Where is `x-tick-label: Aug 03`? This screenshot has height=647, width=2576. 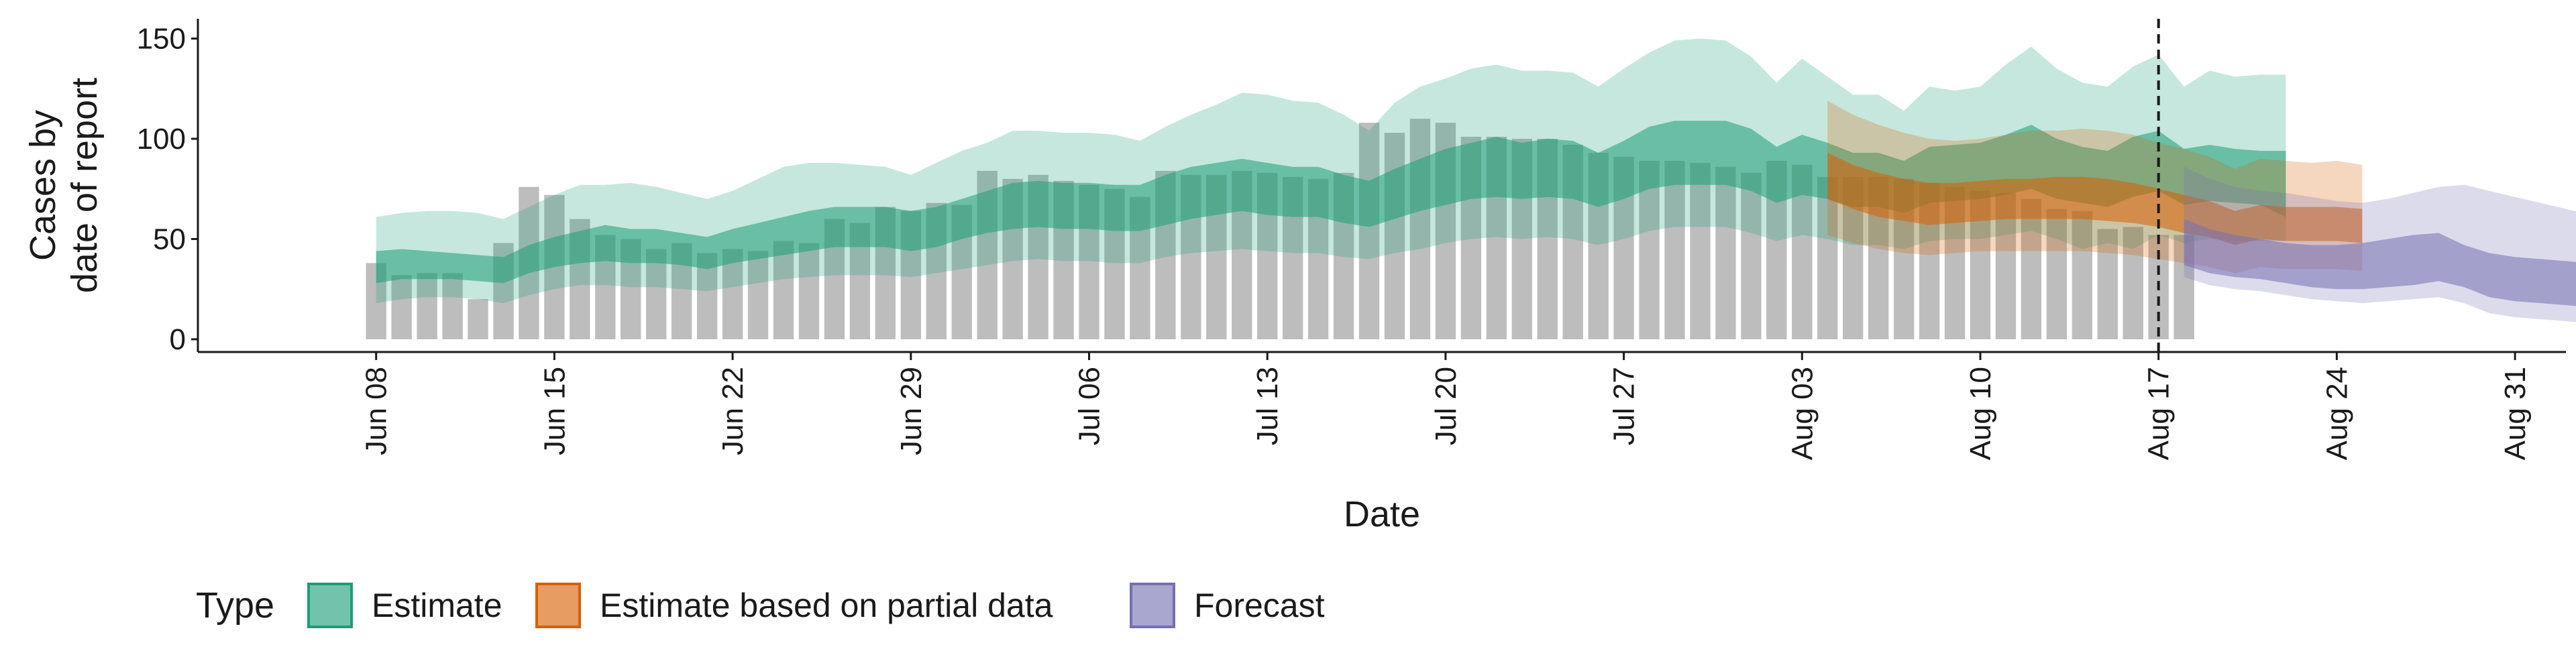
x-tick-label: Aug 03 is located at coordinates (1802, 414).